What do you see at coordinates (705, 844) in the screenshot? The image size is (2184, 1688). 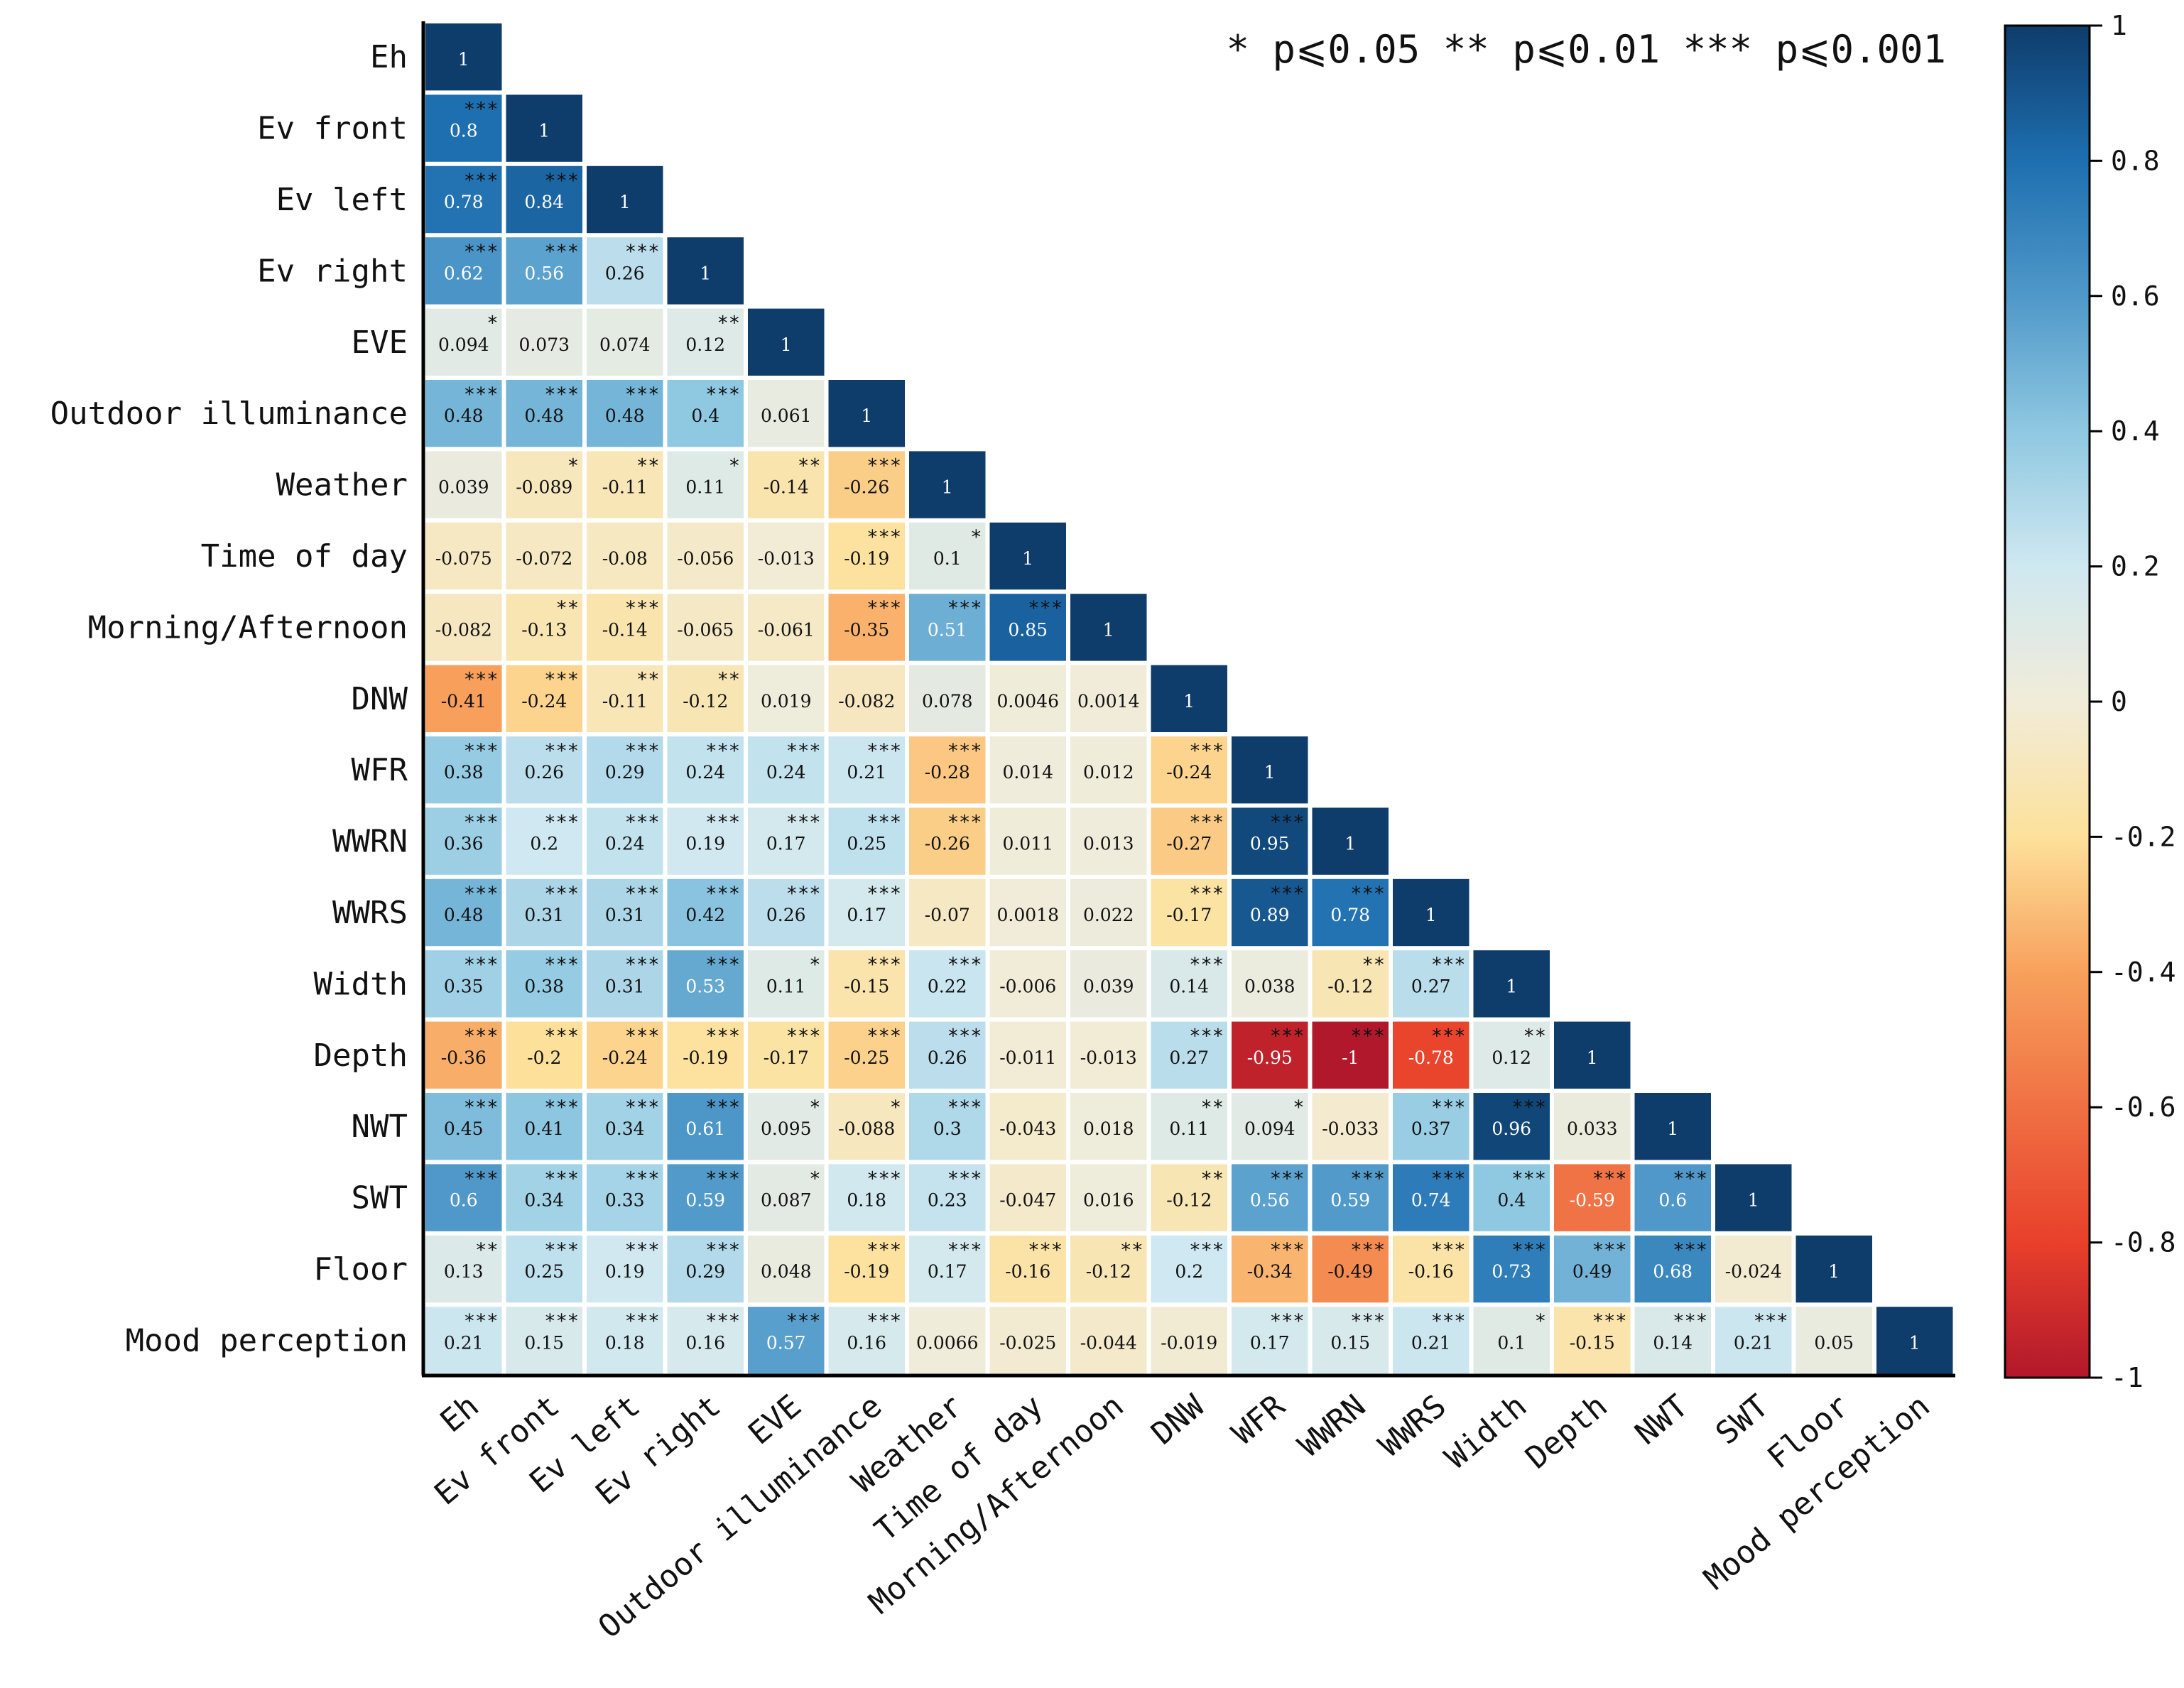 I see `cell-value-label: 0.19` at bounding box center [705, 844].